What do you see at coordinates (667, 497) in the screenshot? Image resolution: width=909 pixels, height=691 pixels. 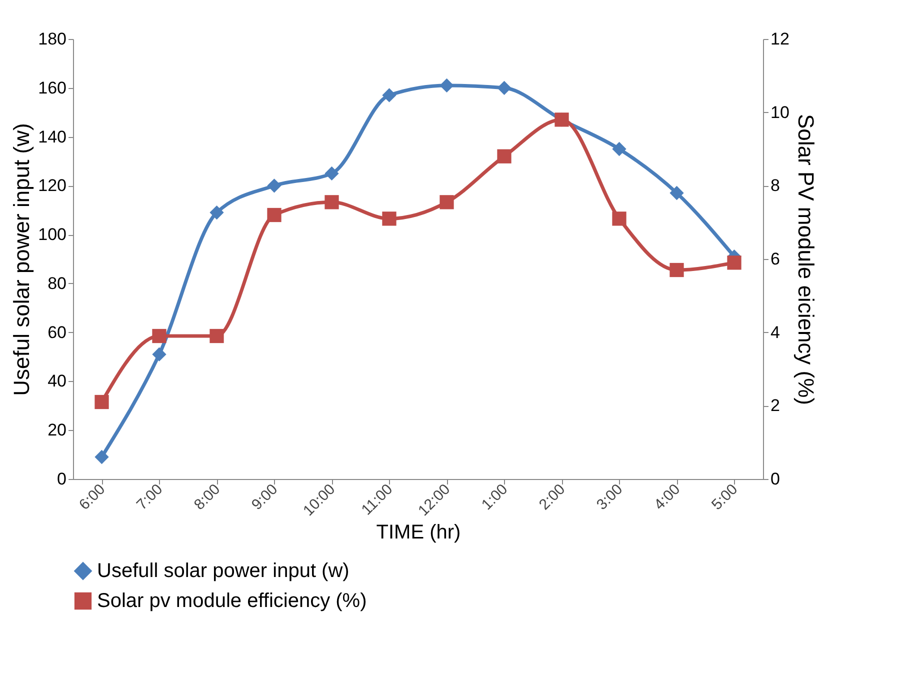 I see `x-tick-label: 4:00` at bounding box center [667, 497].